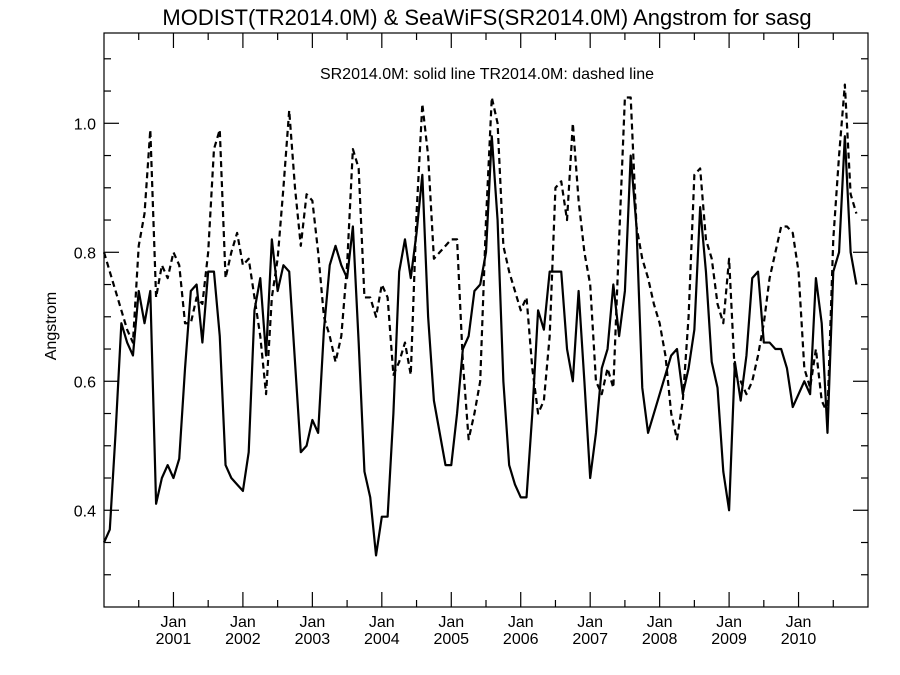  I want to click on y-tick-label: 0.6, so click(85, 382).